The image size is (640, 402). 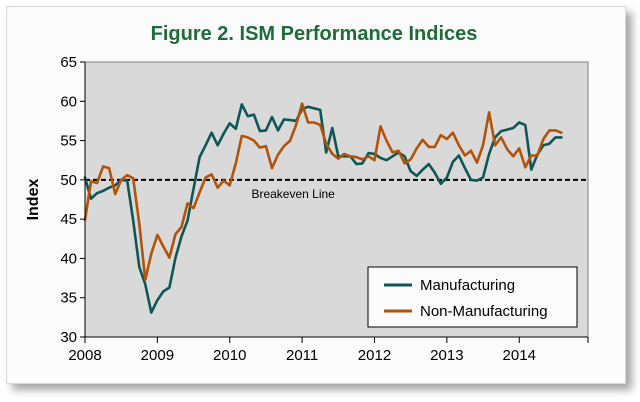 What do you see at coordinates (314, 34) in the screenshot?
I see `chart-title: Figure 2. ISM Performance Indices` at bounding box center [314, 34].